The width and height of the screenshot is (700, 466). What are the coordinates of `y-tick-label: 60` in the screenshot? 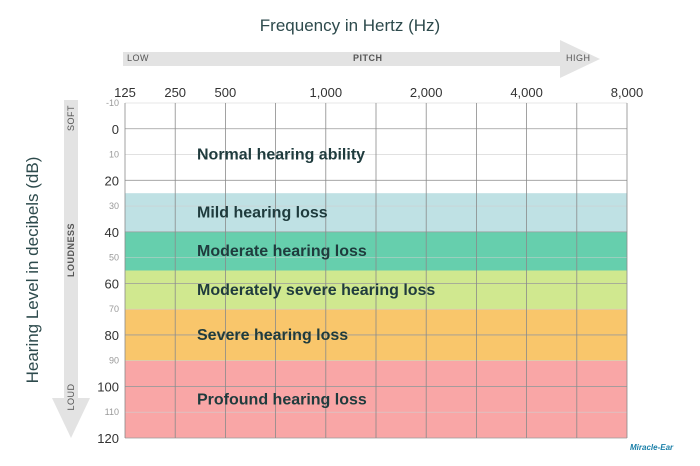 It's located at (112, 283).